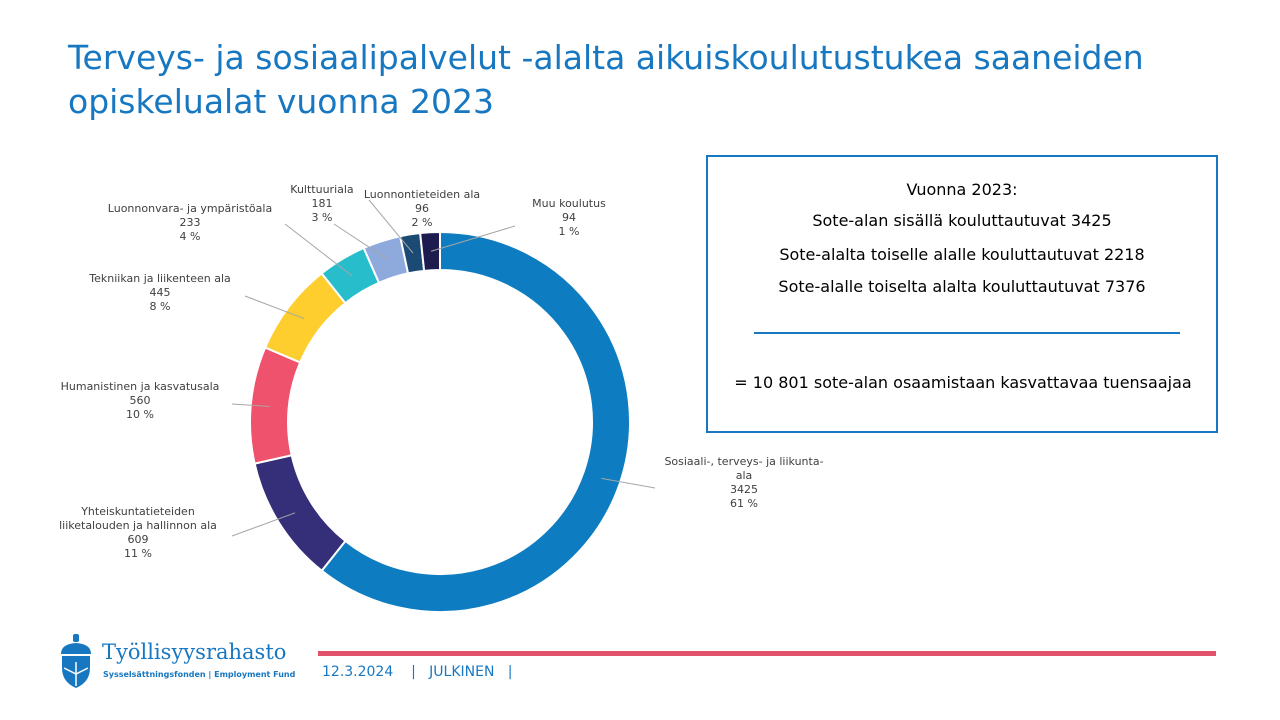  I want to click on slice-percent: 1 %, so click(569, 231).